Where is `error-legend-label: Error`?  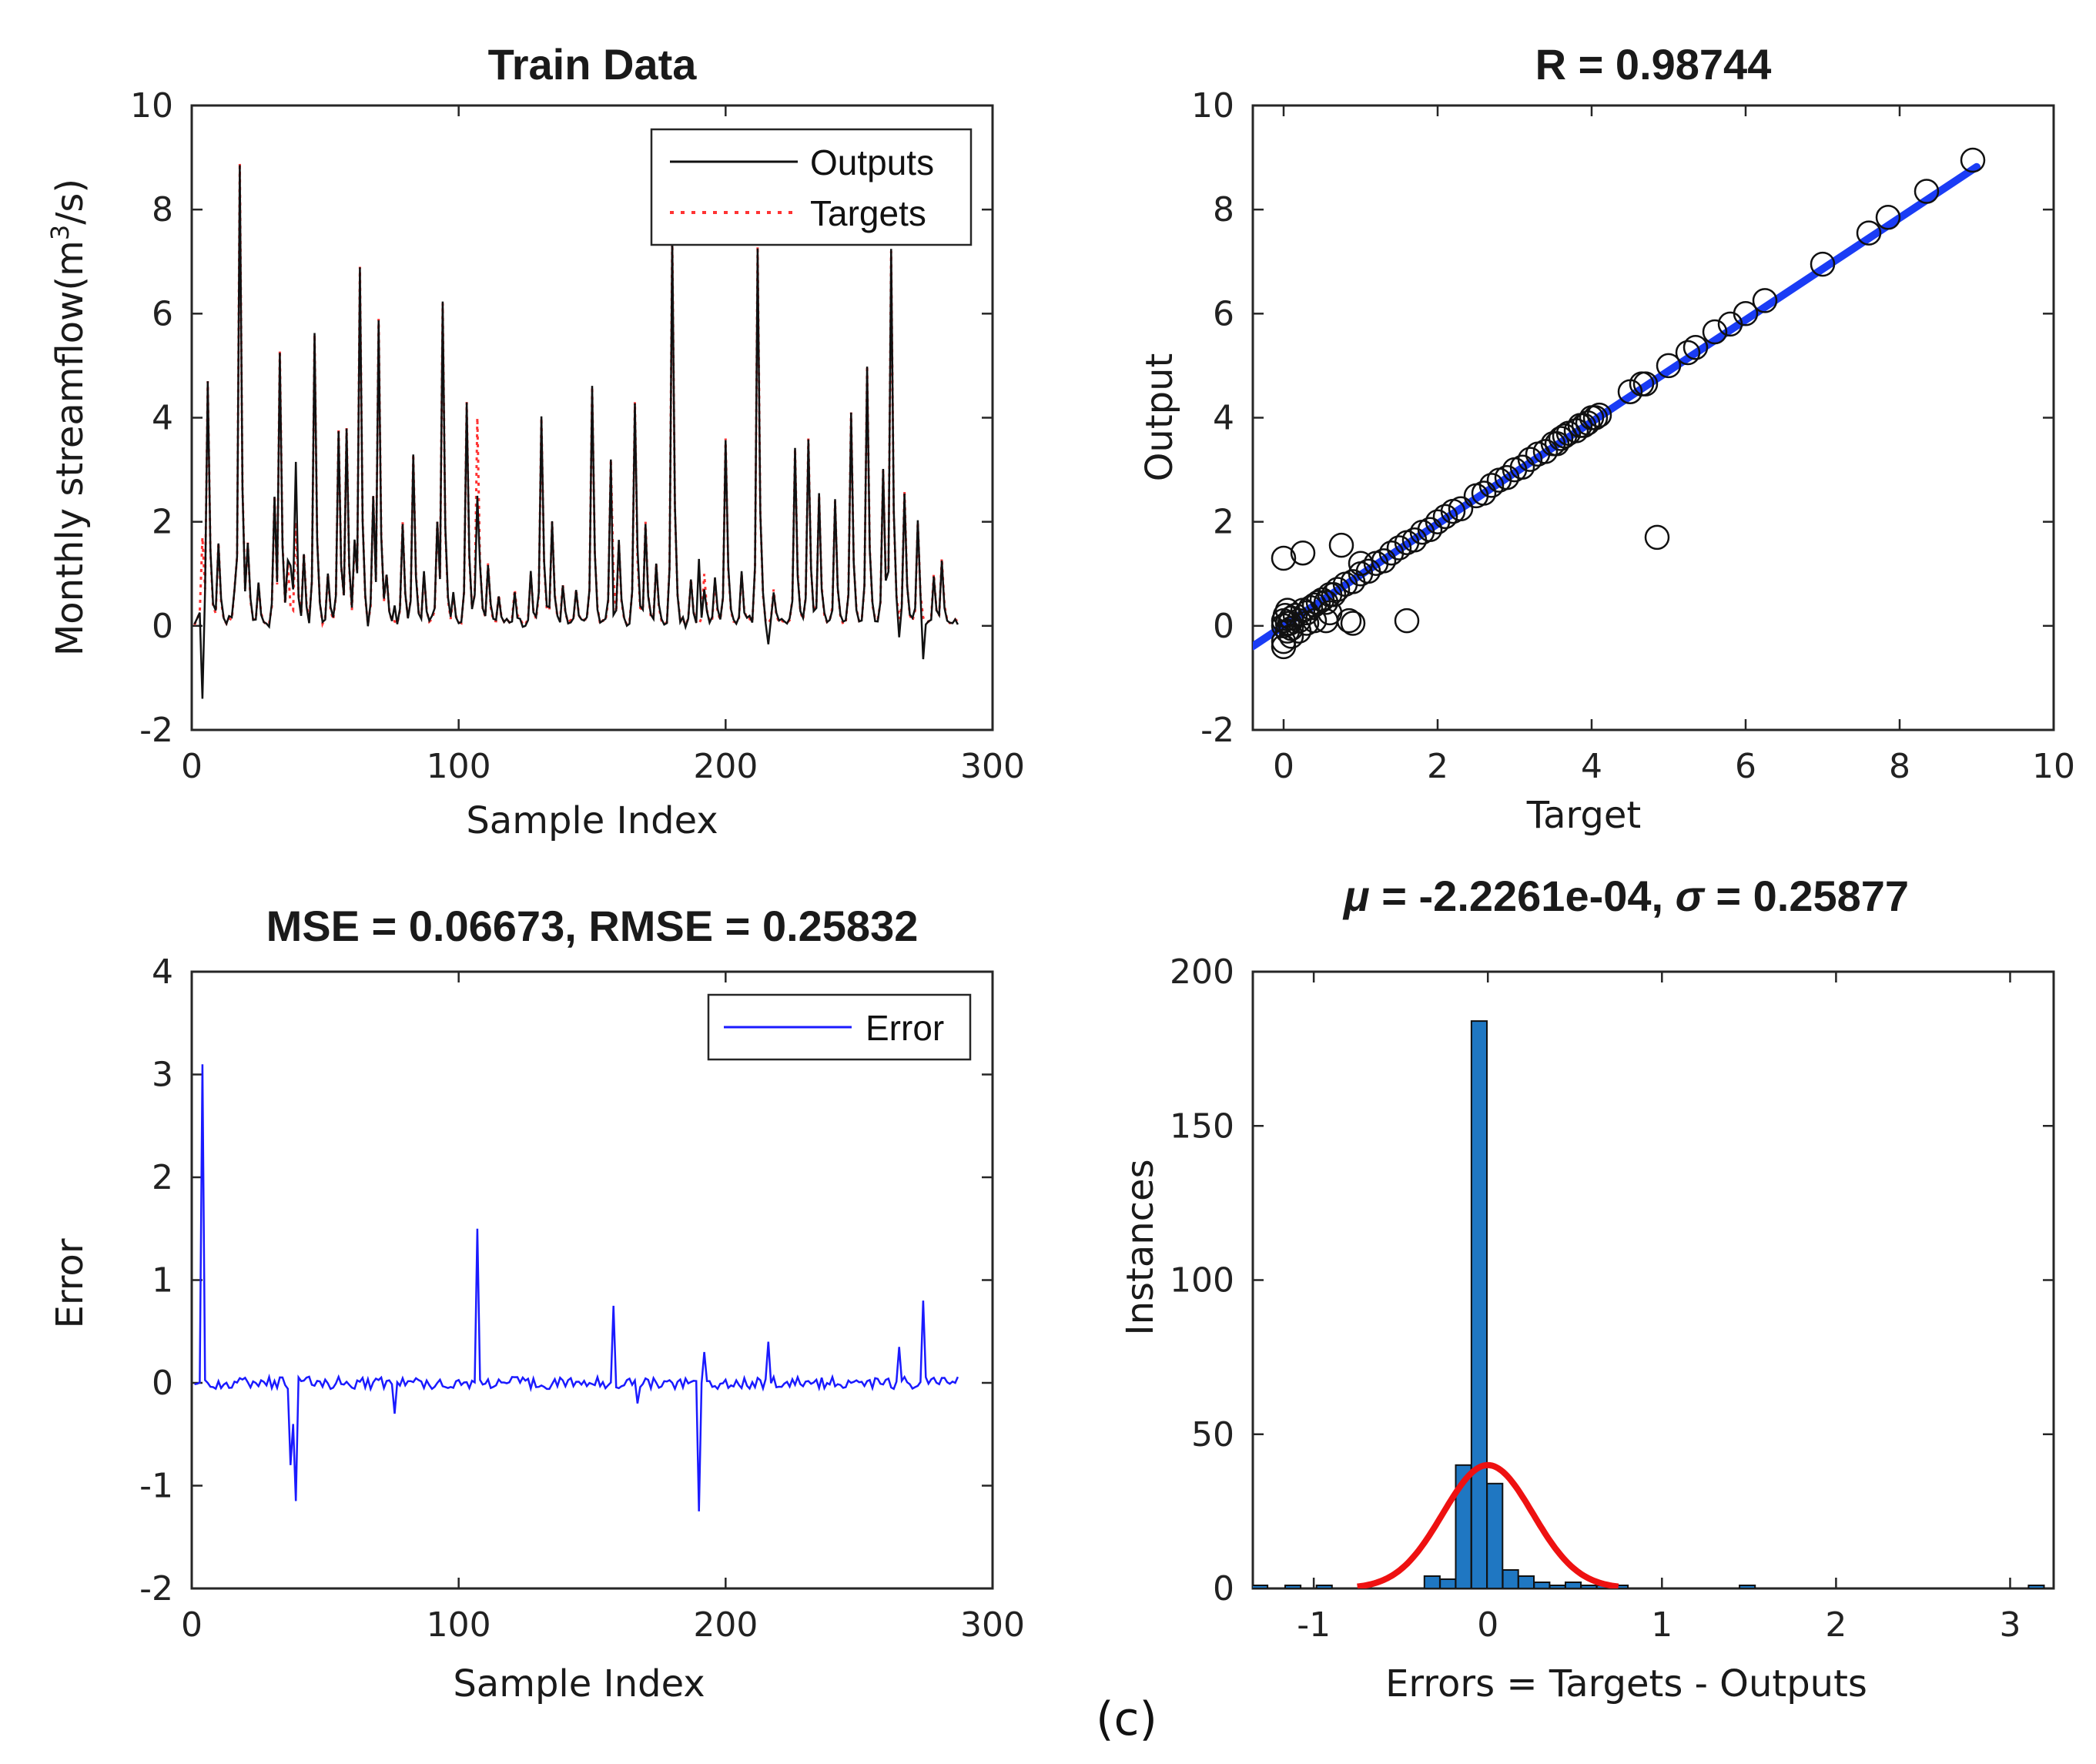 error-legend-label: Error is located at coordinates (905, 1028).